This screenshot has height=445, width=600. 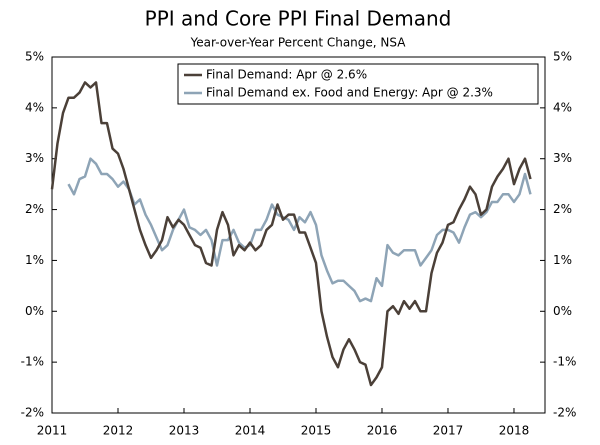 I want to click on y-tick-label: 3%, so click(x=34, y=158).